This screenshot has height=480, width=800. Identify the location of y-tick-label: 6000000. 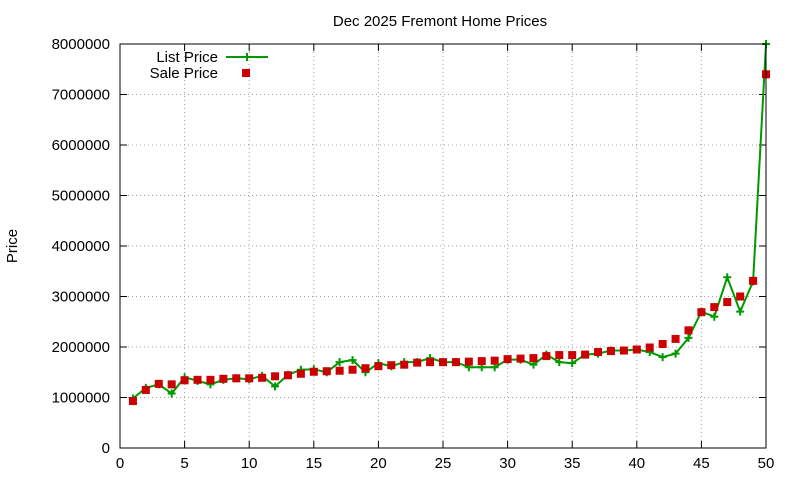
(81, 145).